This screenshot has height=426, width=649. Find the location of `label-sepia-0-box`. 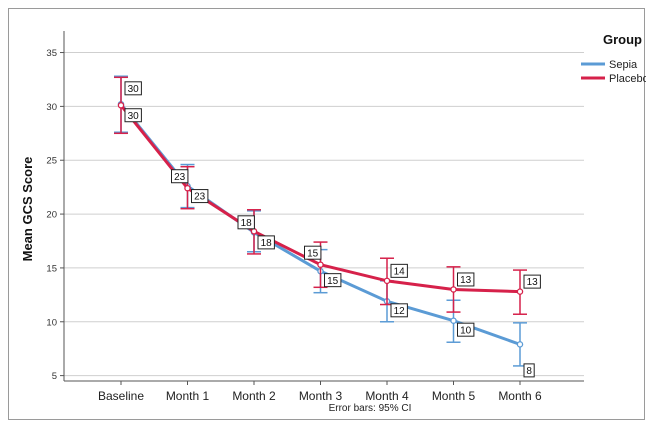

label-sepia-0-box is located at coordinates (133, 115).